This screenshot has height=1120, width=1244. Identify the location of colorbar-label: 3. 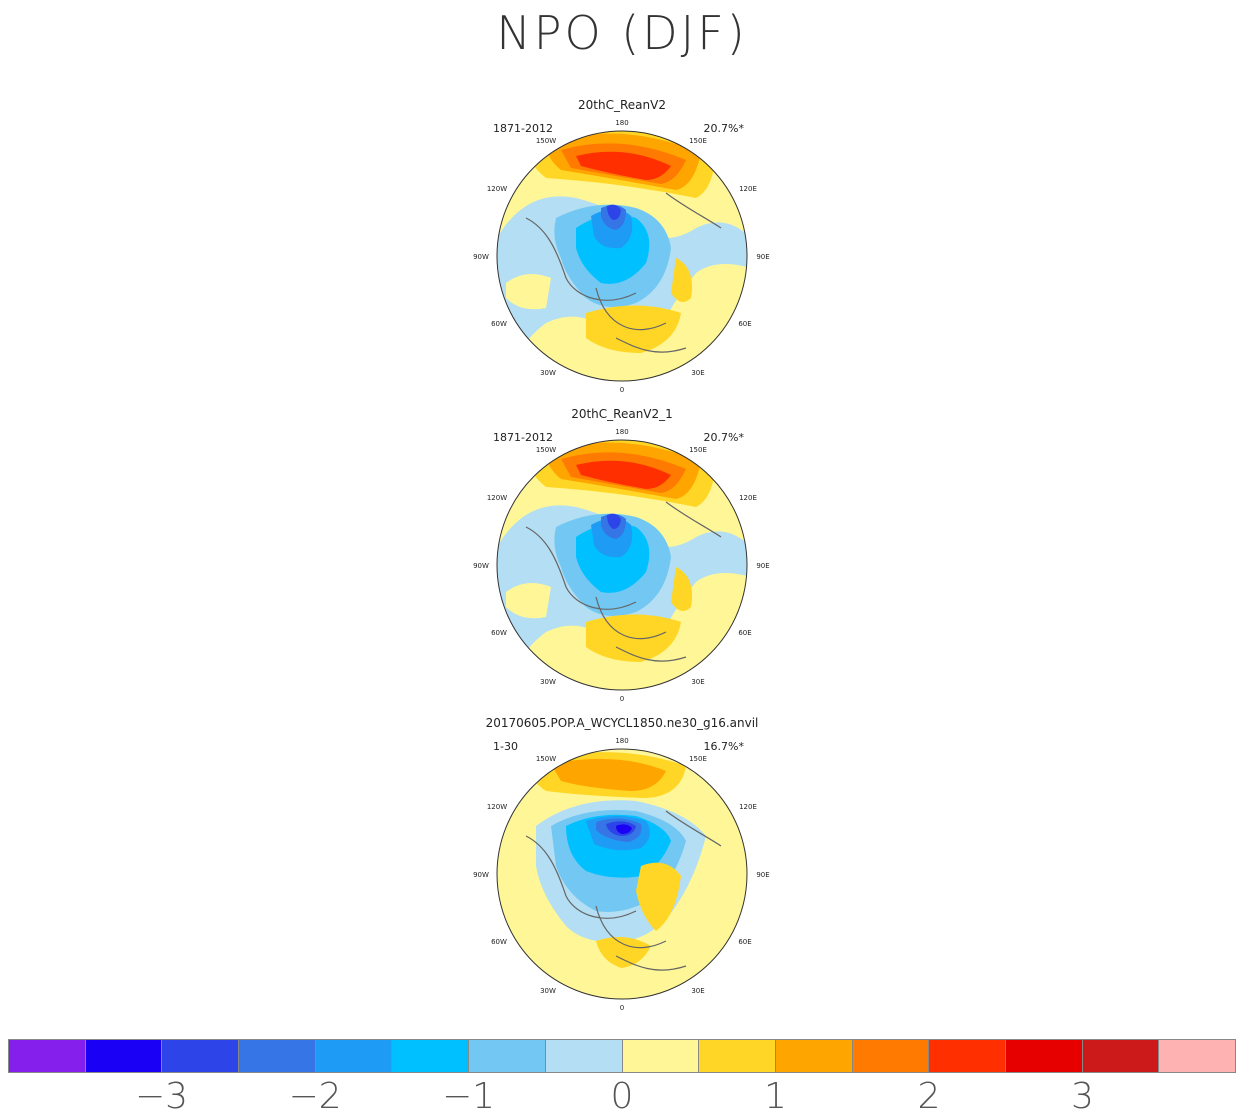
(1082, 1096).